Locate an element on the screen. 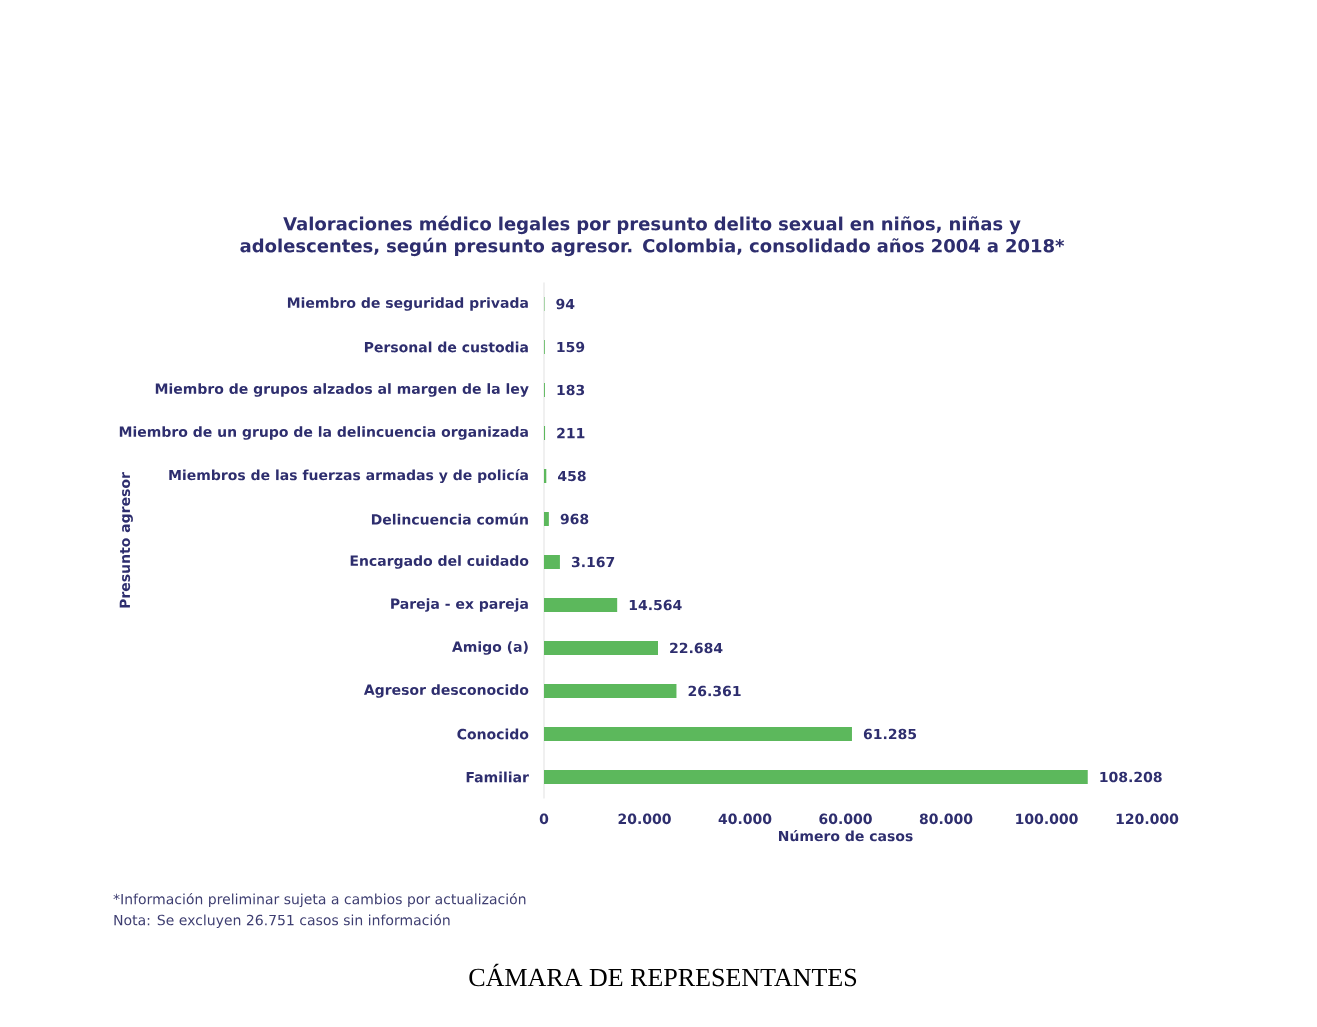 This screenshot has height=1027, width=1317. y-tick-label: Miembro de grupos alzados al margen de la ley is located at coordinates (342, 390).